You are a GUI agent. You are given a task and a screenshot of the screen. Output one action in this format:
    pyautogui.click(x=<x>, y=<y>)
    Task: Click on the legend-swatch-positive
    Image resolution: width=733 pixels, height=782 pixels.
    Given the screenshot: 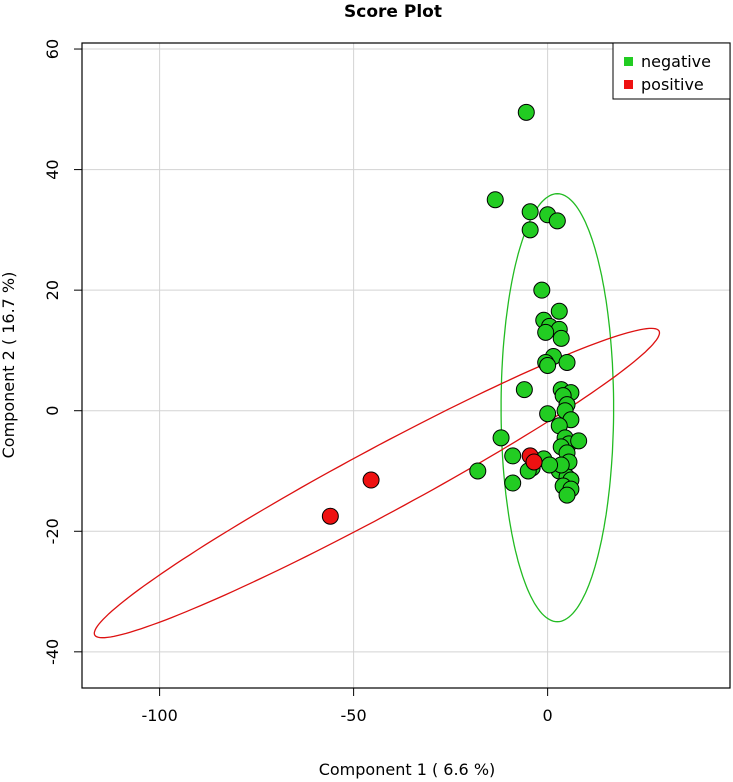 What is the action you would take?
    pyautogui.click(x=628, y=84)
    